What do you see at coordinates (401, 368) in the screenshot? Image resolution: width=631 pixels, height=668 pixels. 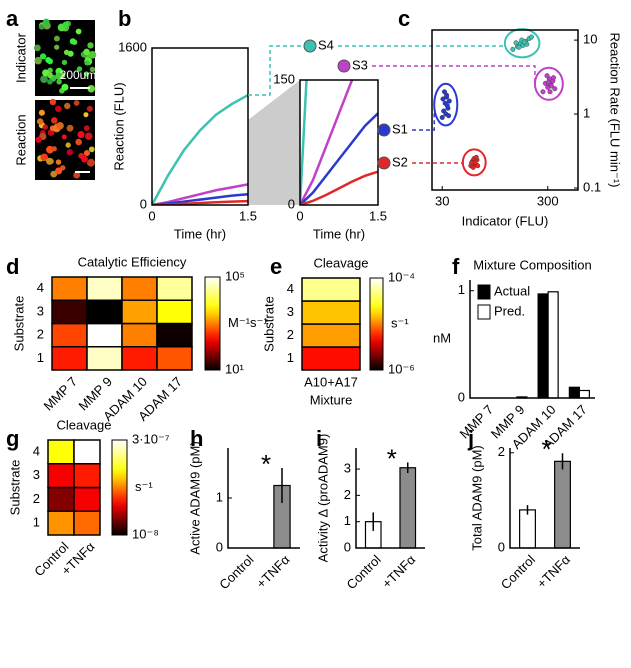 I see `colorbar-tick-label: 10⁻⁶` at bounding box center [401, 368].